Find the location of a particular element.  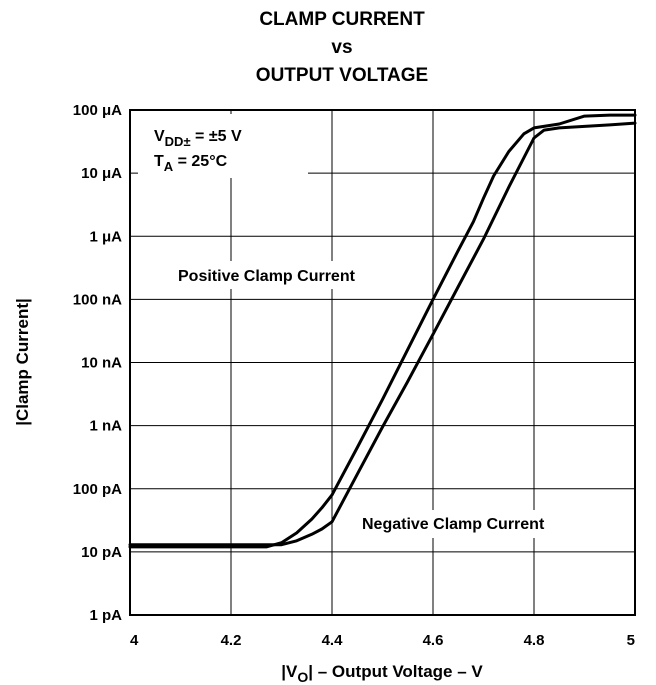

y-tick-label: 10 nA is located at coordinates (101, 363).